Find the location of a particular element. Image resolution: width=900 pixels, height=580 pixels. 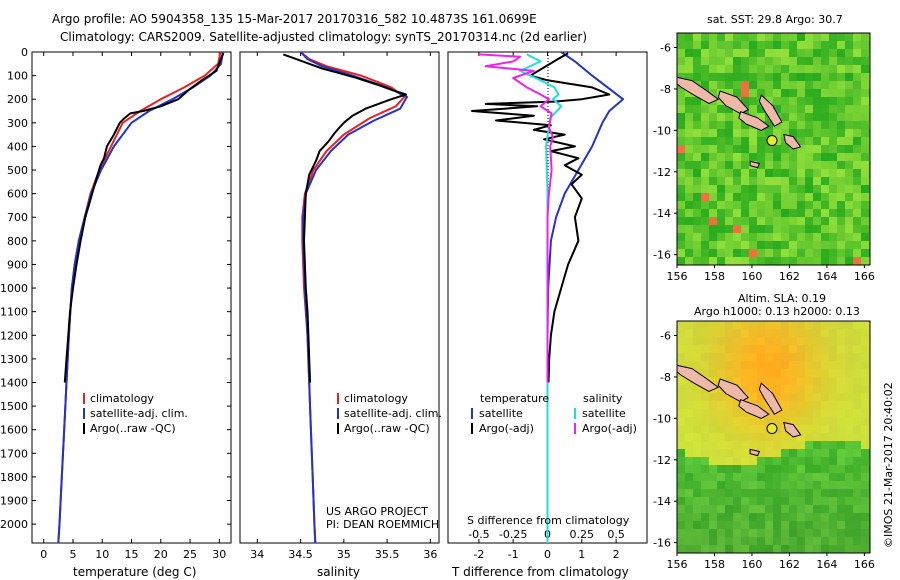

x-tick-label: 2 is located at coordinates (616, 554).